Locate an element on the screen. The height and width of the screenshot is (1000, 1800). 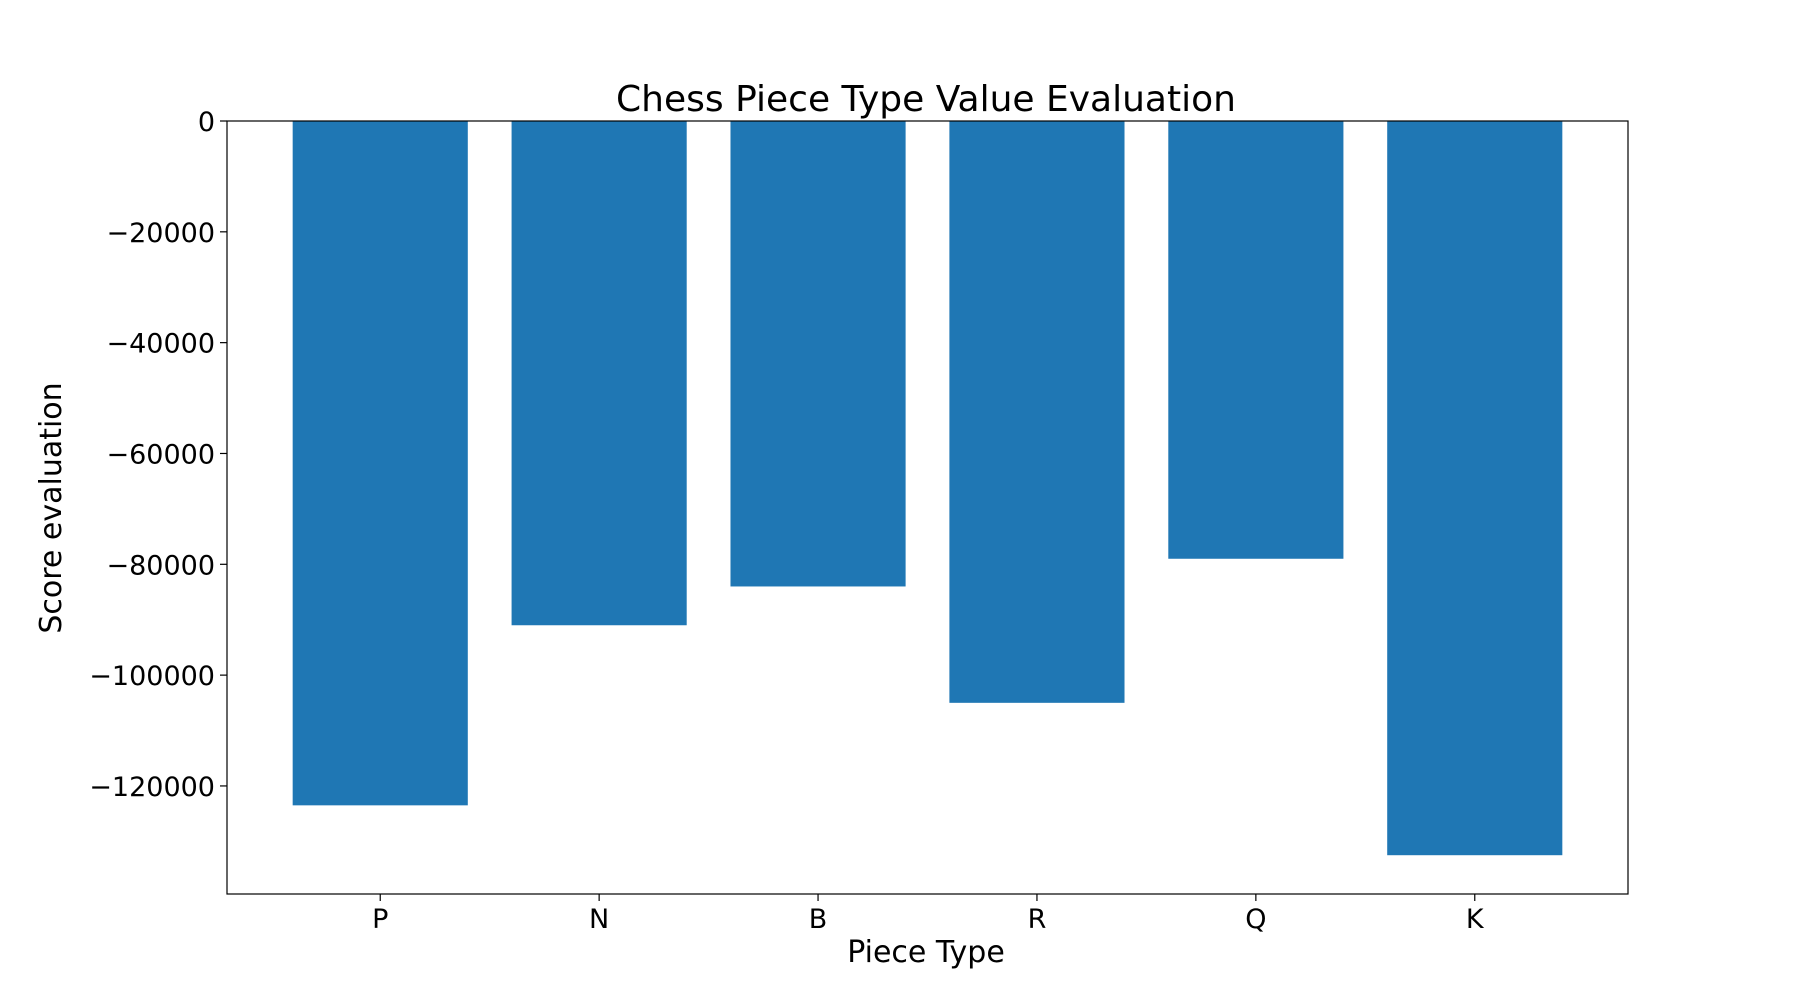
bar-N is located at coordinates (599, 373).